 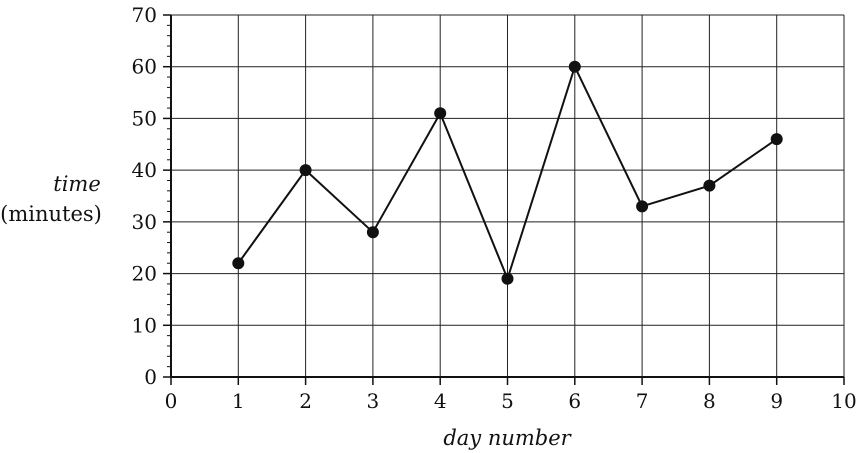 What do you see at coordinates (150, 377) in the screenshot?
I see `y-tick-label: 0` at bounding box center [150, 377].